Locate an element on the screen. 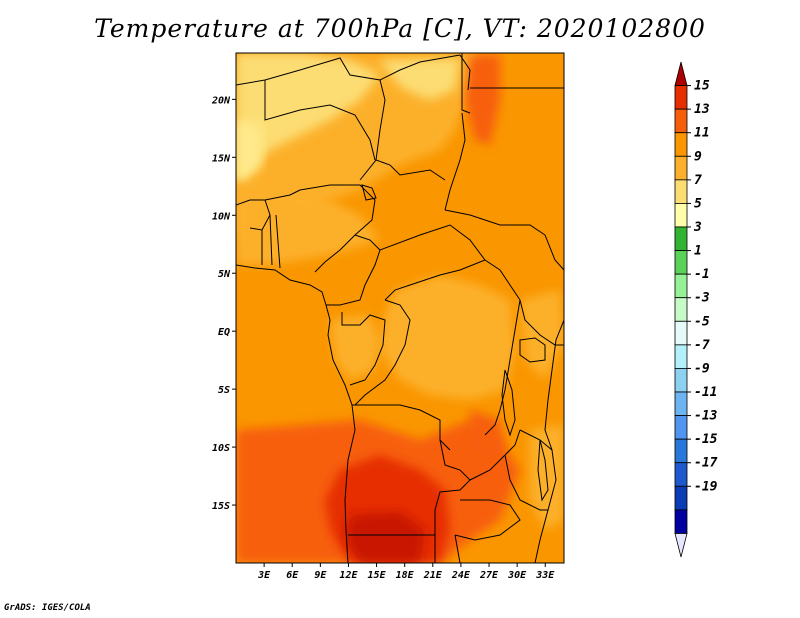  border-congo-gabon is located at coordinates (363, 349).